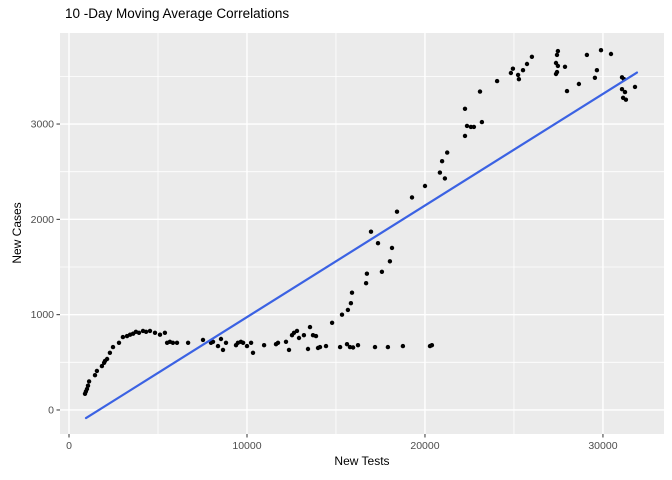 Image resolution: width=672 pixels, height=480 pixels. What do you see at coordinates (69, 446) in the screenshot?
I see `x-tick-label: 0` at bounding box center [69, 446].